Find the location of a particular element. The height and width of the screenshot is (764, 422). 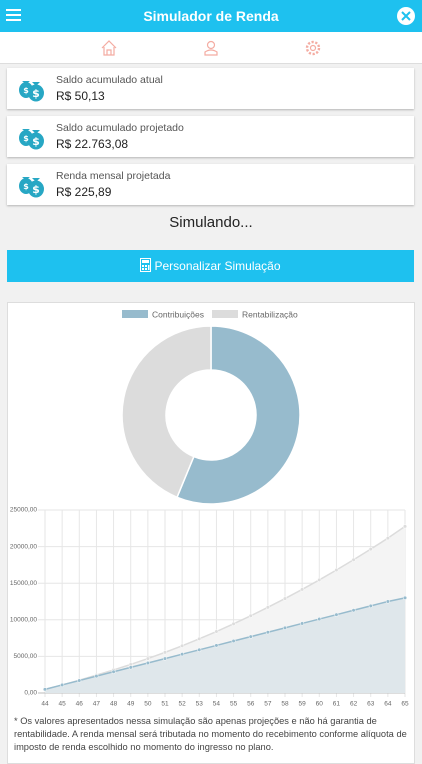

legend-label: Contribuições is located at coordinates (178, 314).